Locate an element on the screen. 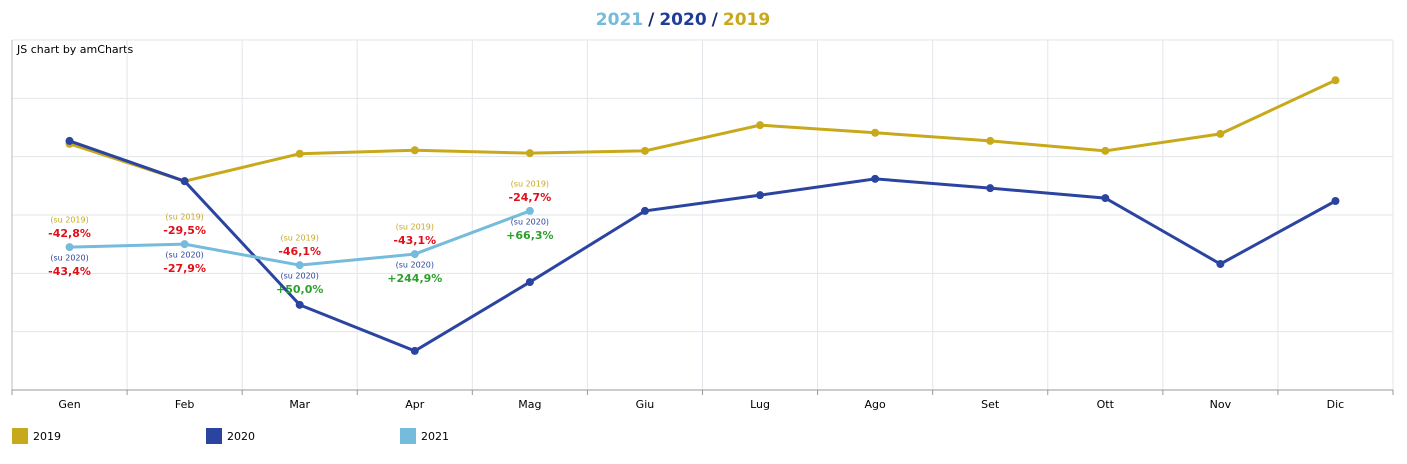 Image resolution: width=1407 pixels, height=464 pixels. x-tick-label: Set is located at coordinates (990, 404).